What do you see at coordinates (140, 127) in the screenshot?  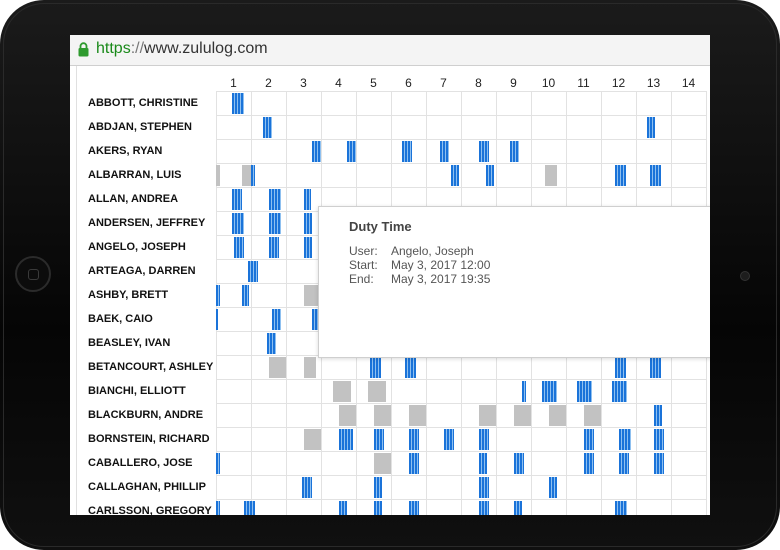 I see `driver-name: ABDJAN, STEPHEN` at bounding box center [140, 127].